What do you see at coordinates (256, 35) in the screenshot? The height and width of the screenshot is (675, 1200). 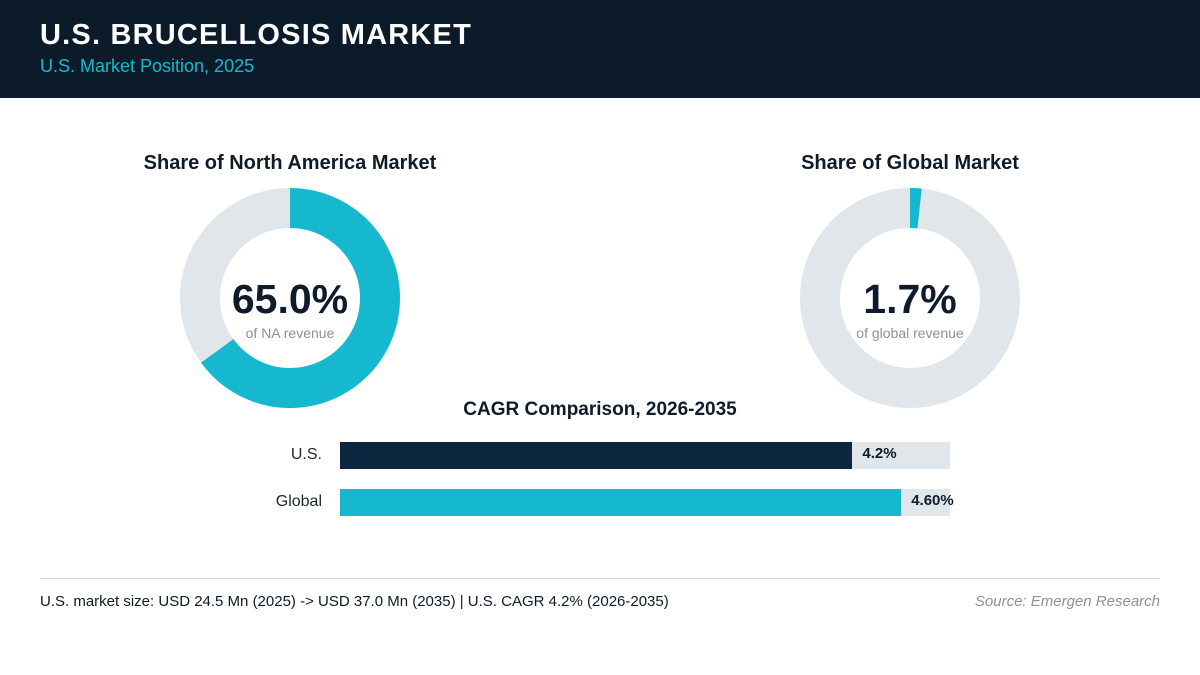 I see `page-title: U.S. BRUCELLOSIS MARKET` at bounding box center [256, 35].